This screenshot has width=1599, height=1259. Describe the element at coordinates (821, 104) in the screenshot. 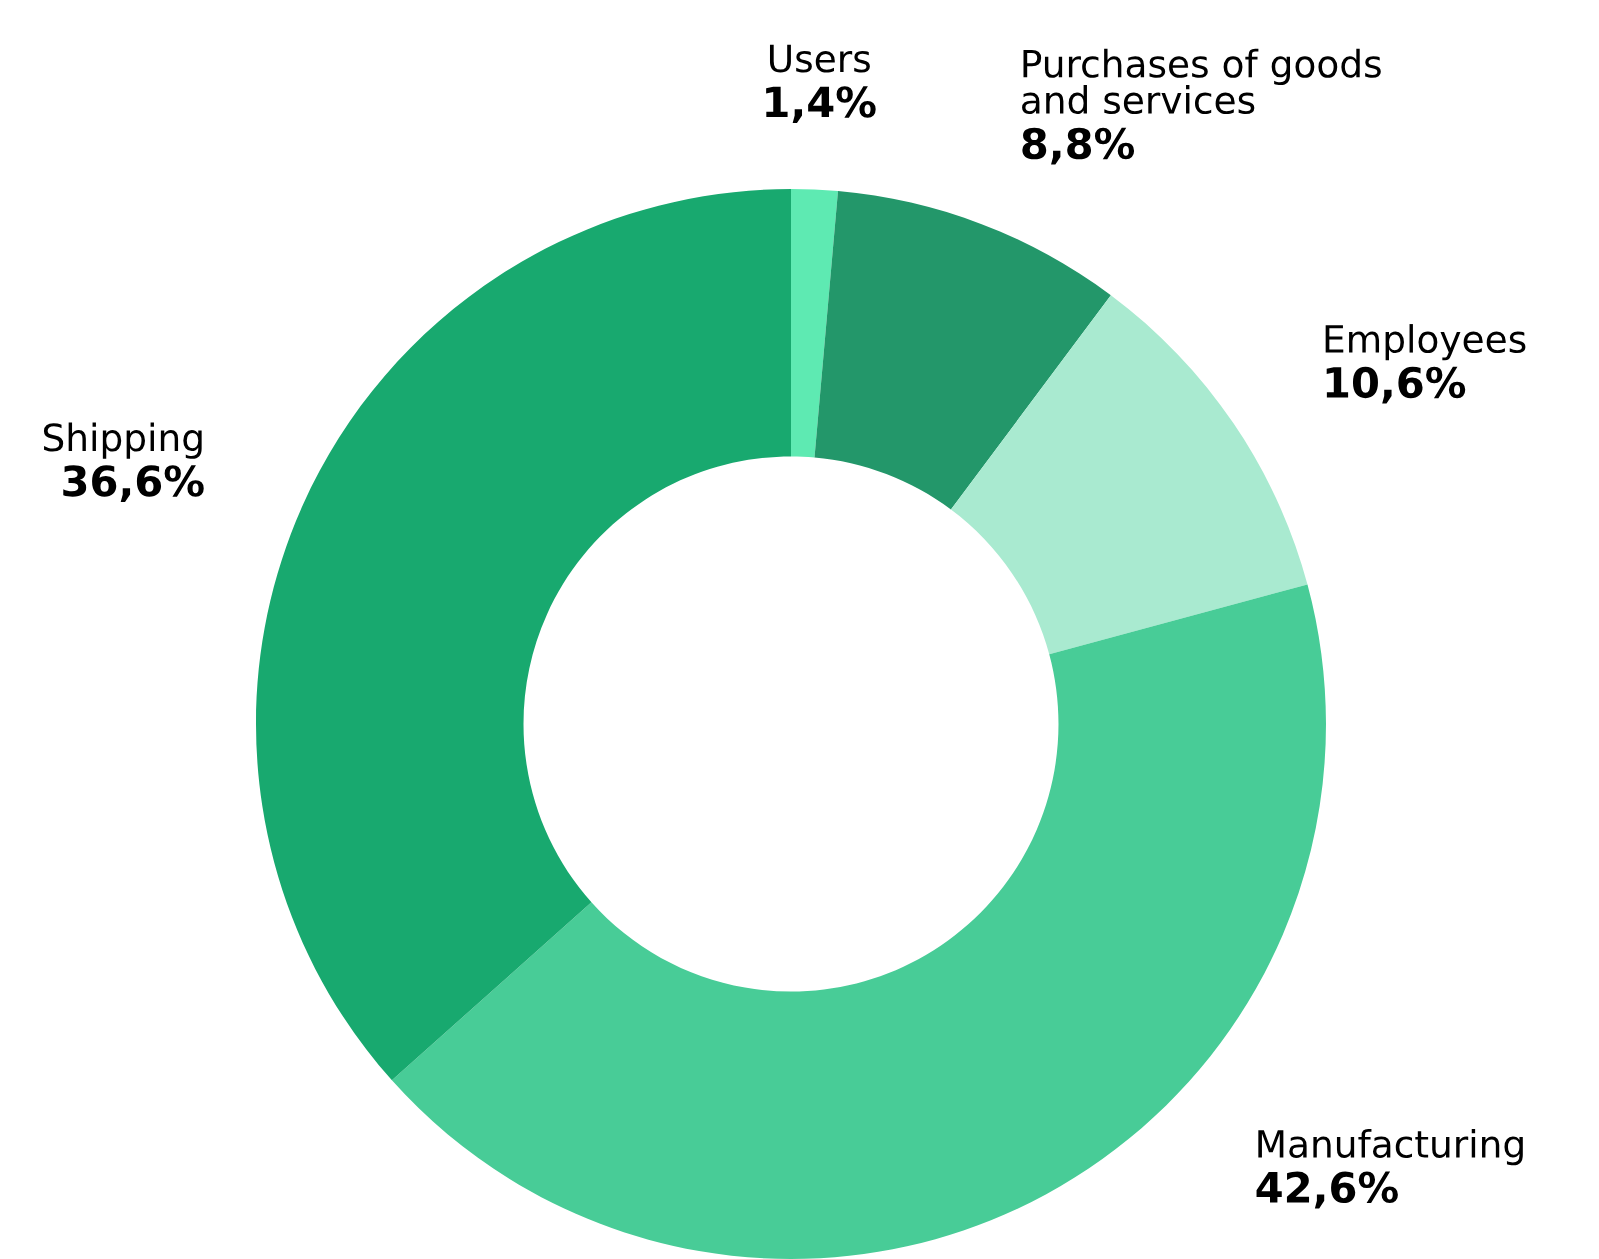

I see `data-label: 1,4%` at that location.